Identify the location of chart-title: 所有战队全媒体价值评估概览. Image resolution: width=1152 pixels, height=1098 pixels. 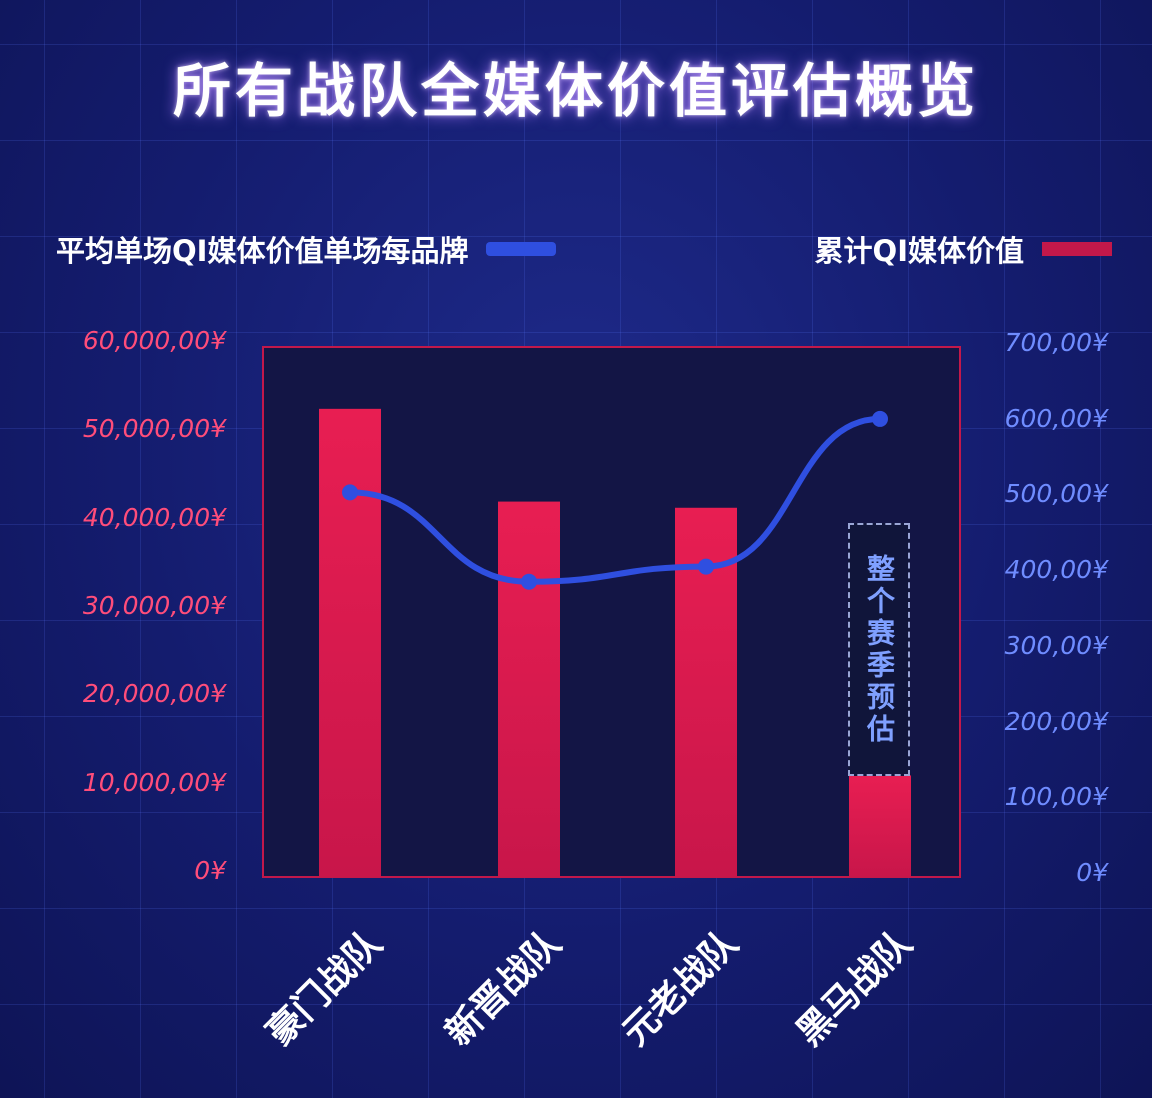
(575, 91).